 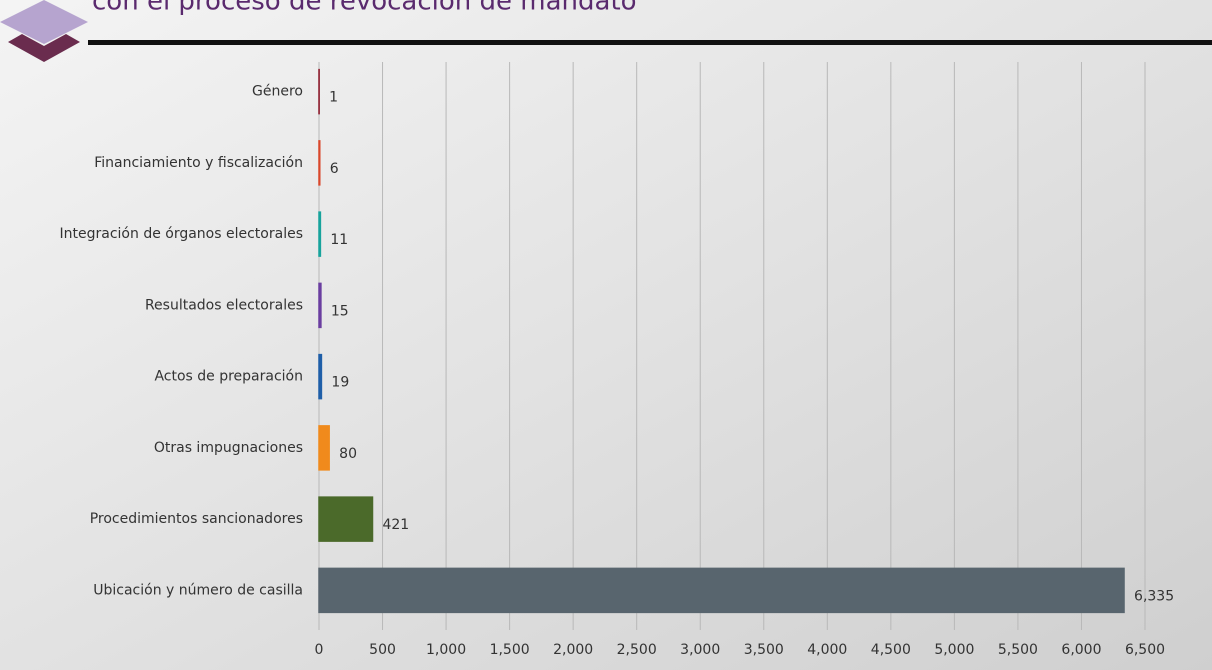 I want to click on logo-bottom, so click(x=44, y=48).